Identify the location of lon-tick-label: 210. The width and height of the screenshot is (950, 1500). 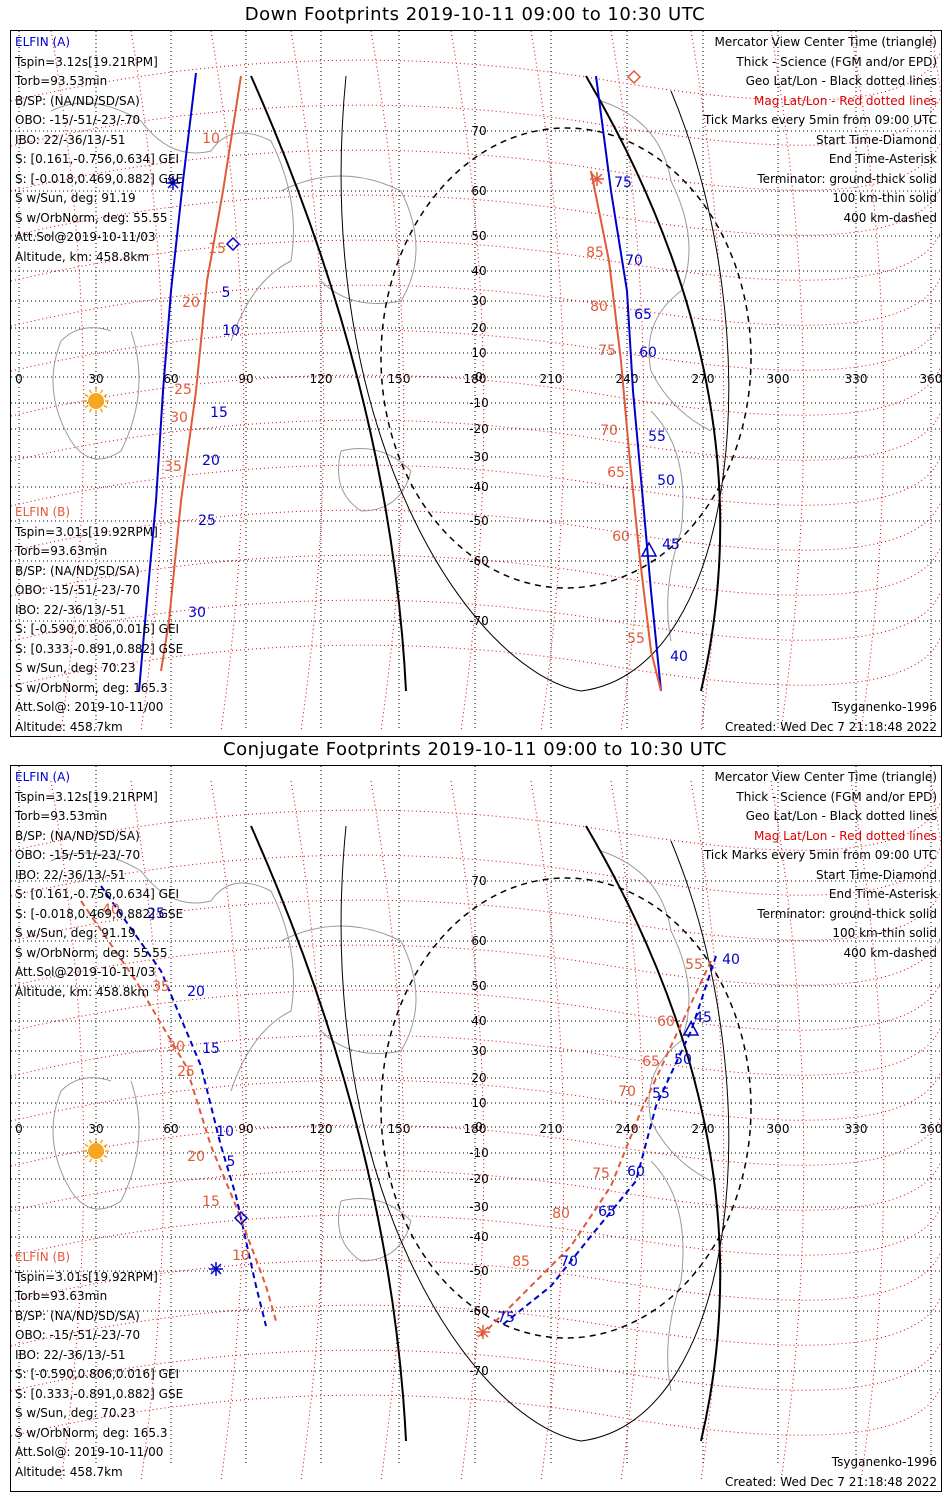
(551, 1129).